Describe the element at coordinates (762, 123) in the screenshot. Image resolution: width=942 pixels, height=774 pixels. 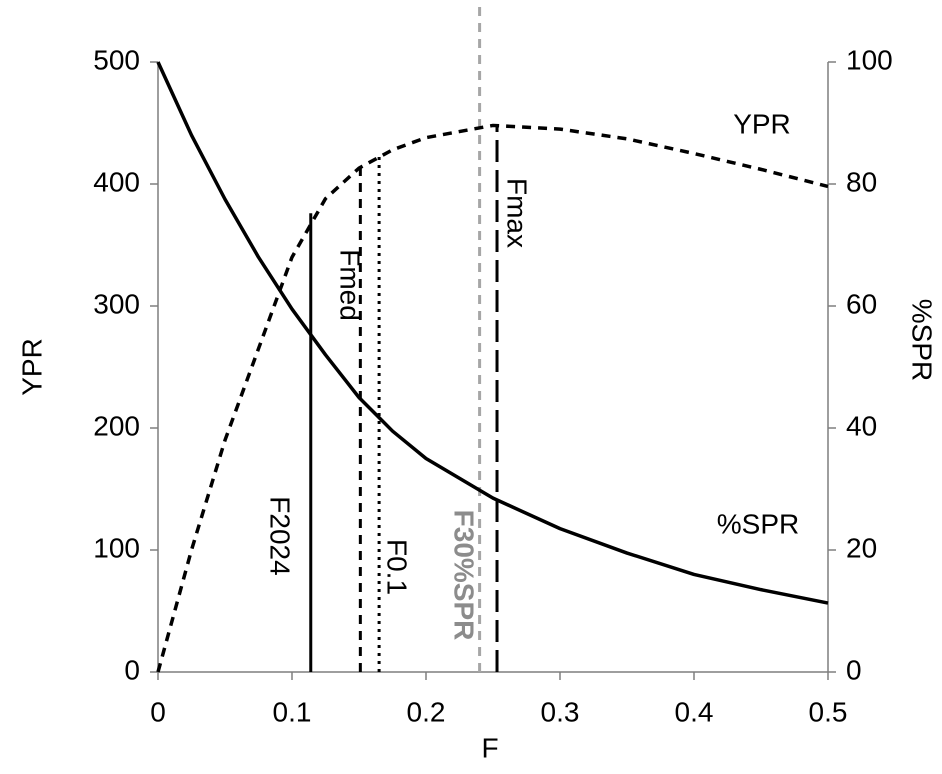
I see `series-label: YPR` at that location.